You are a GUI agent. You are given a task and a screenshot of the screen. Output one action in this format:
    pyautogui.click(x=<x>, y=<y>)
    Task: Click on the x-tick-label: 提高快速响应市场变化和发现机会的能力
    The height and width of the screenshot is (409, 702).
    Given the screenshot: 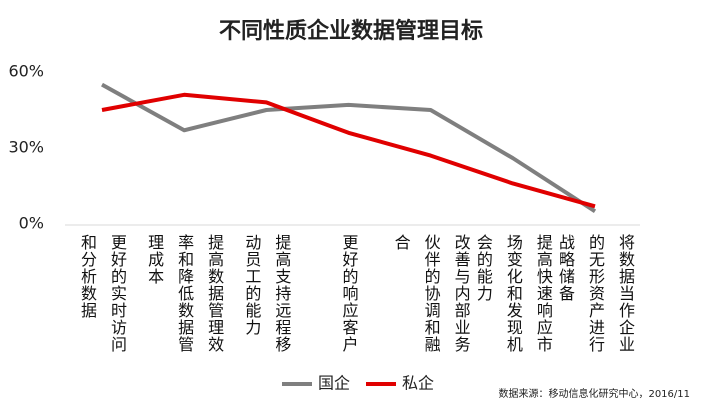 What is the action you would take?
    pyautogui.click(x=513, y=293)
    